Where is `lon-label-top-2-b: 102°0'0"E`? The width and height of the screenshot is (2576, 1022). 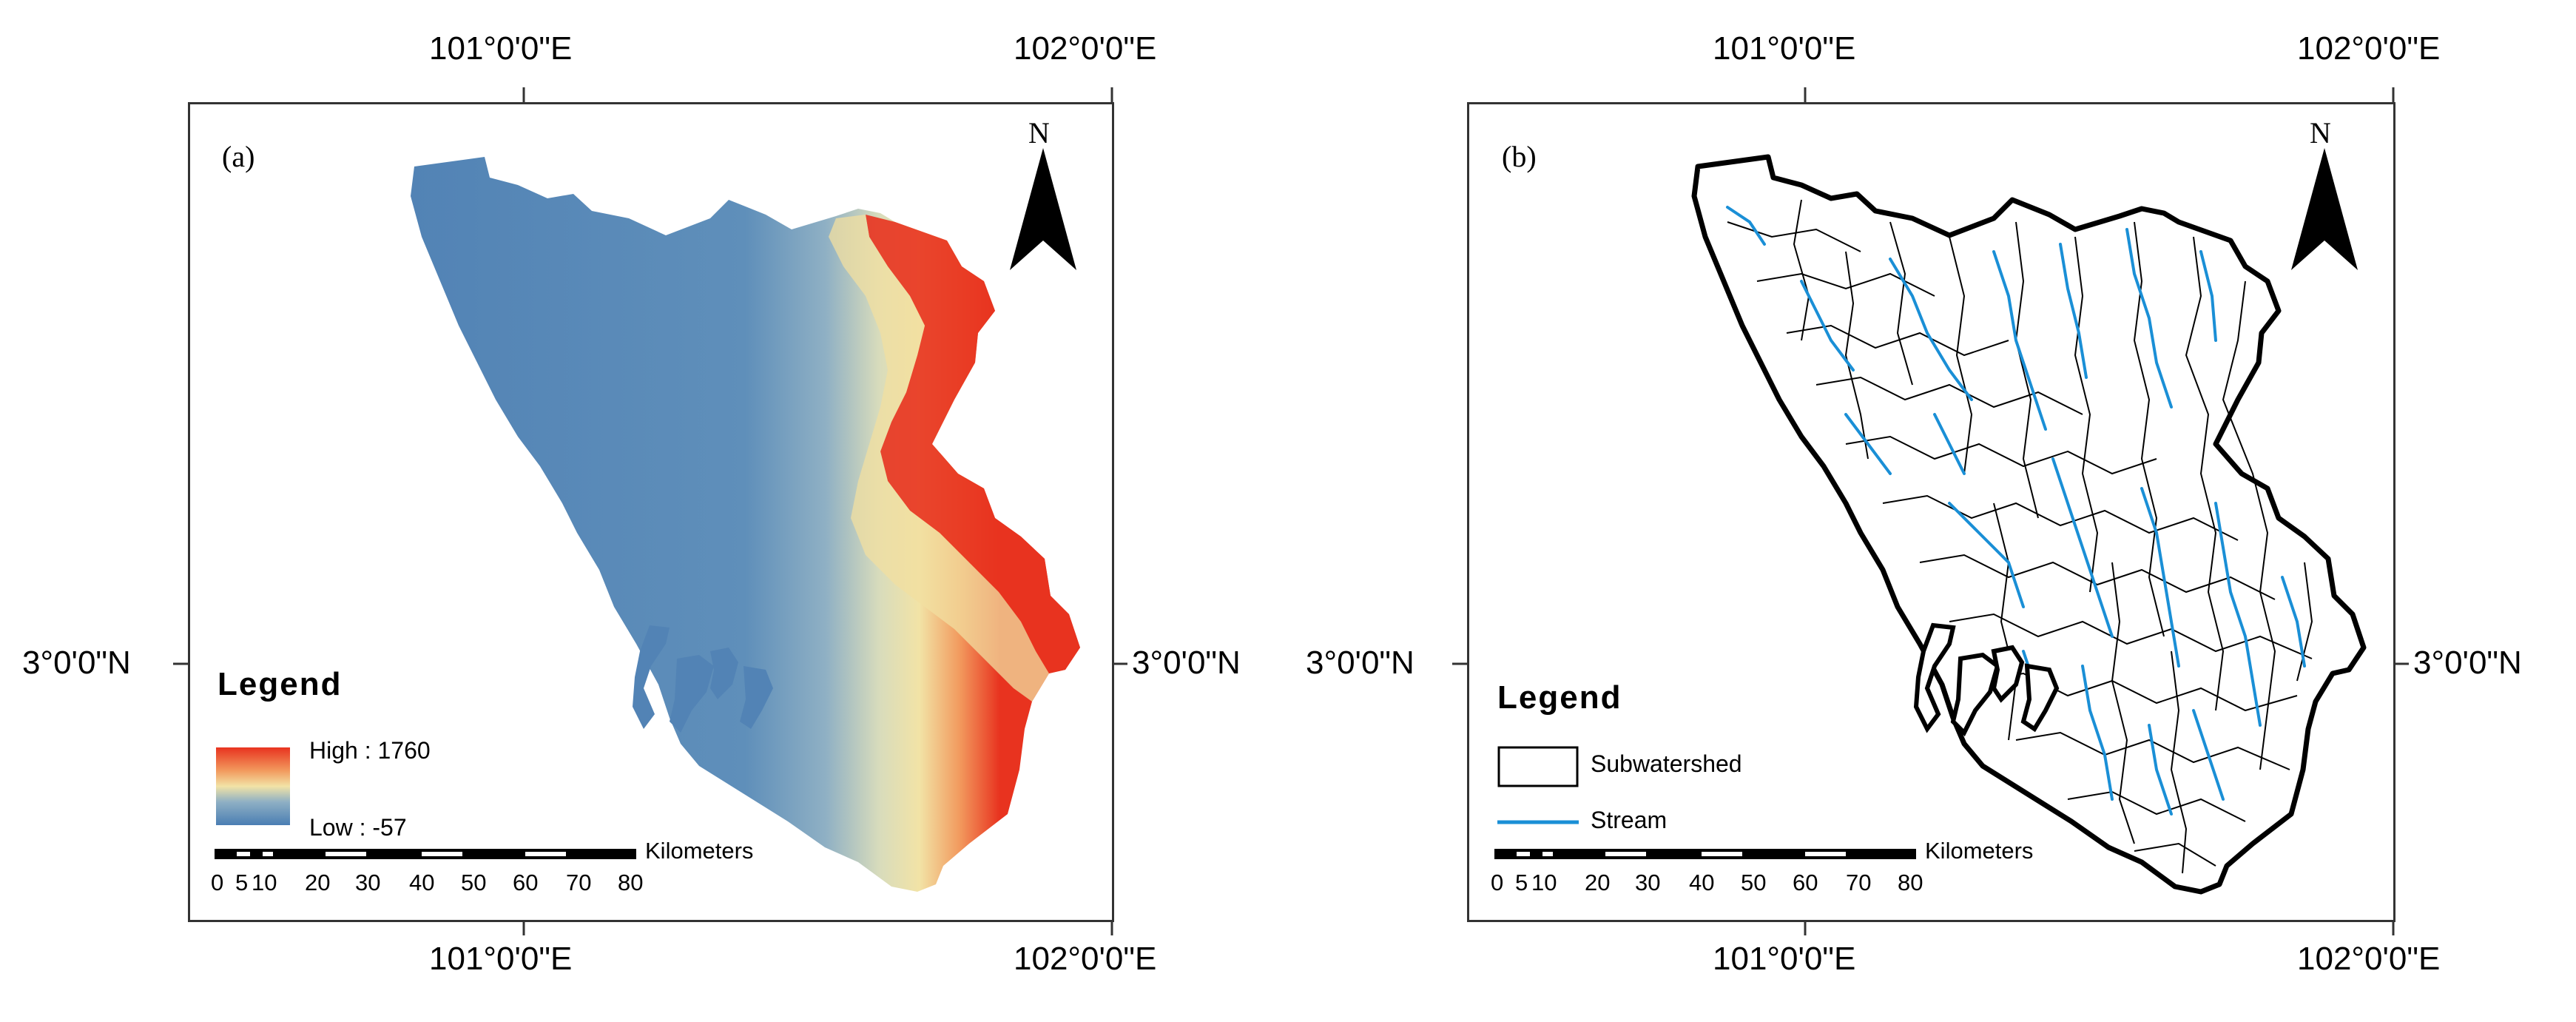 lon-label-top-2-b: 102°0'0"E is located at coordinates (2369, 48).